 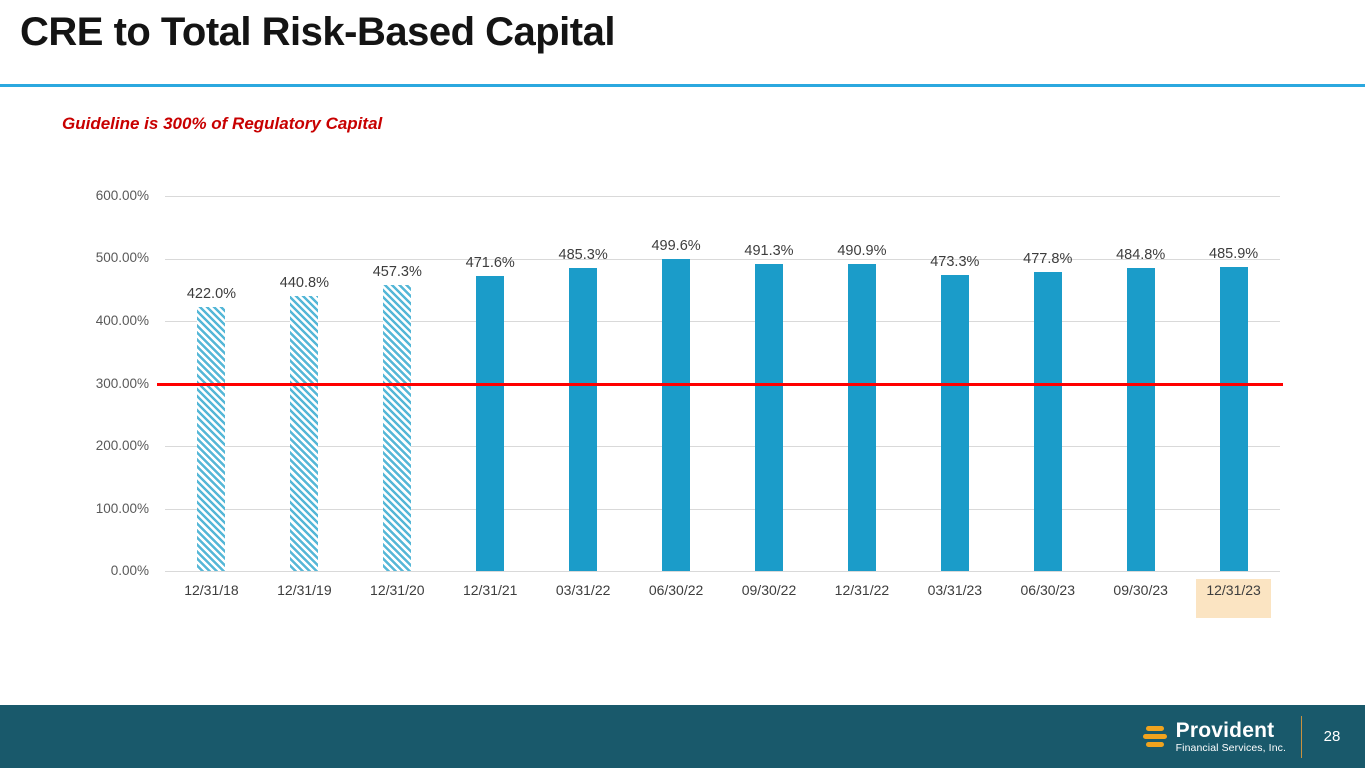 I want to click on provident-logo: Provident Financial Services, Inc., so click(x=1213, y=737).